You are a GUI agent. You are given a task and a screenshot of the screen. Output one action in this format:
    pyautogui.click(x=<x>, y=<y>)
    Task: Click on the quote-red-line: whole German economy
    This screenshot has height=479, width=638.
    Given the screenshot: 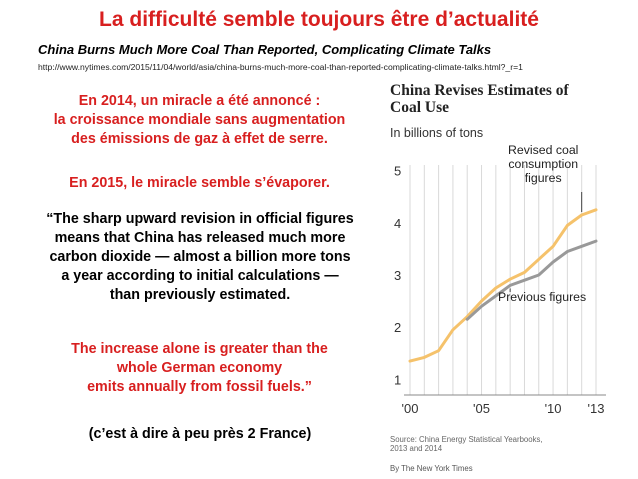 What is the action you would take?
    pyautogui.click(x=199, y=368)
    